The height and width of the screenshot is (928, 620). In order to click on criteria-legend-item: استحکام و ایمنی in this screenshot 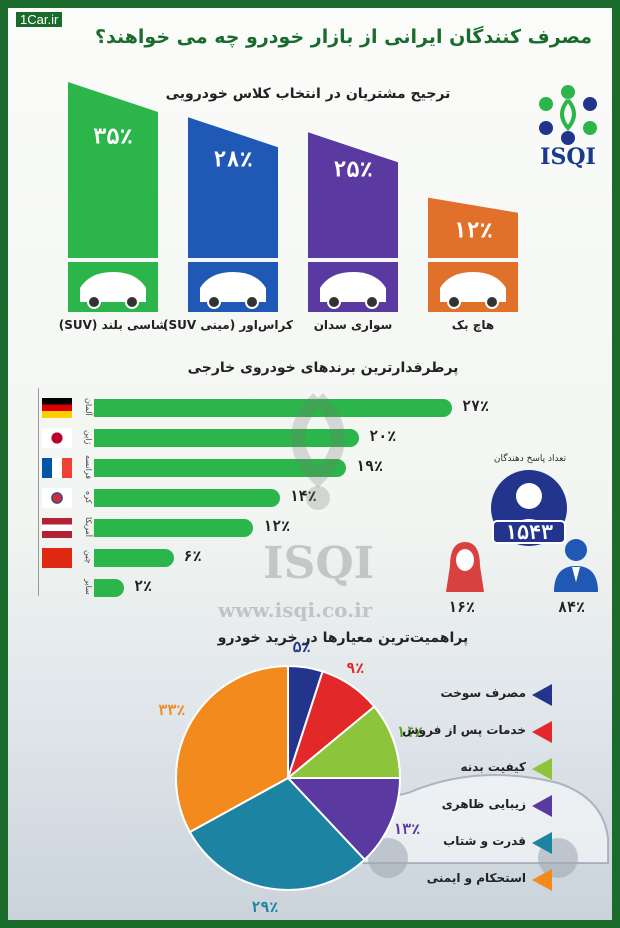, I will do `click(485, 882)`.